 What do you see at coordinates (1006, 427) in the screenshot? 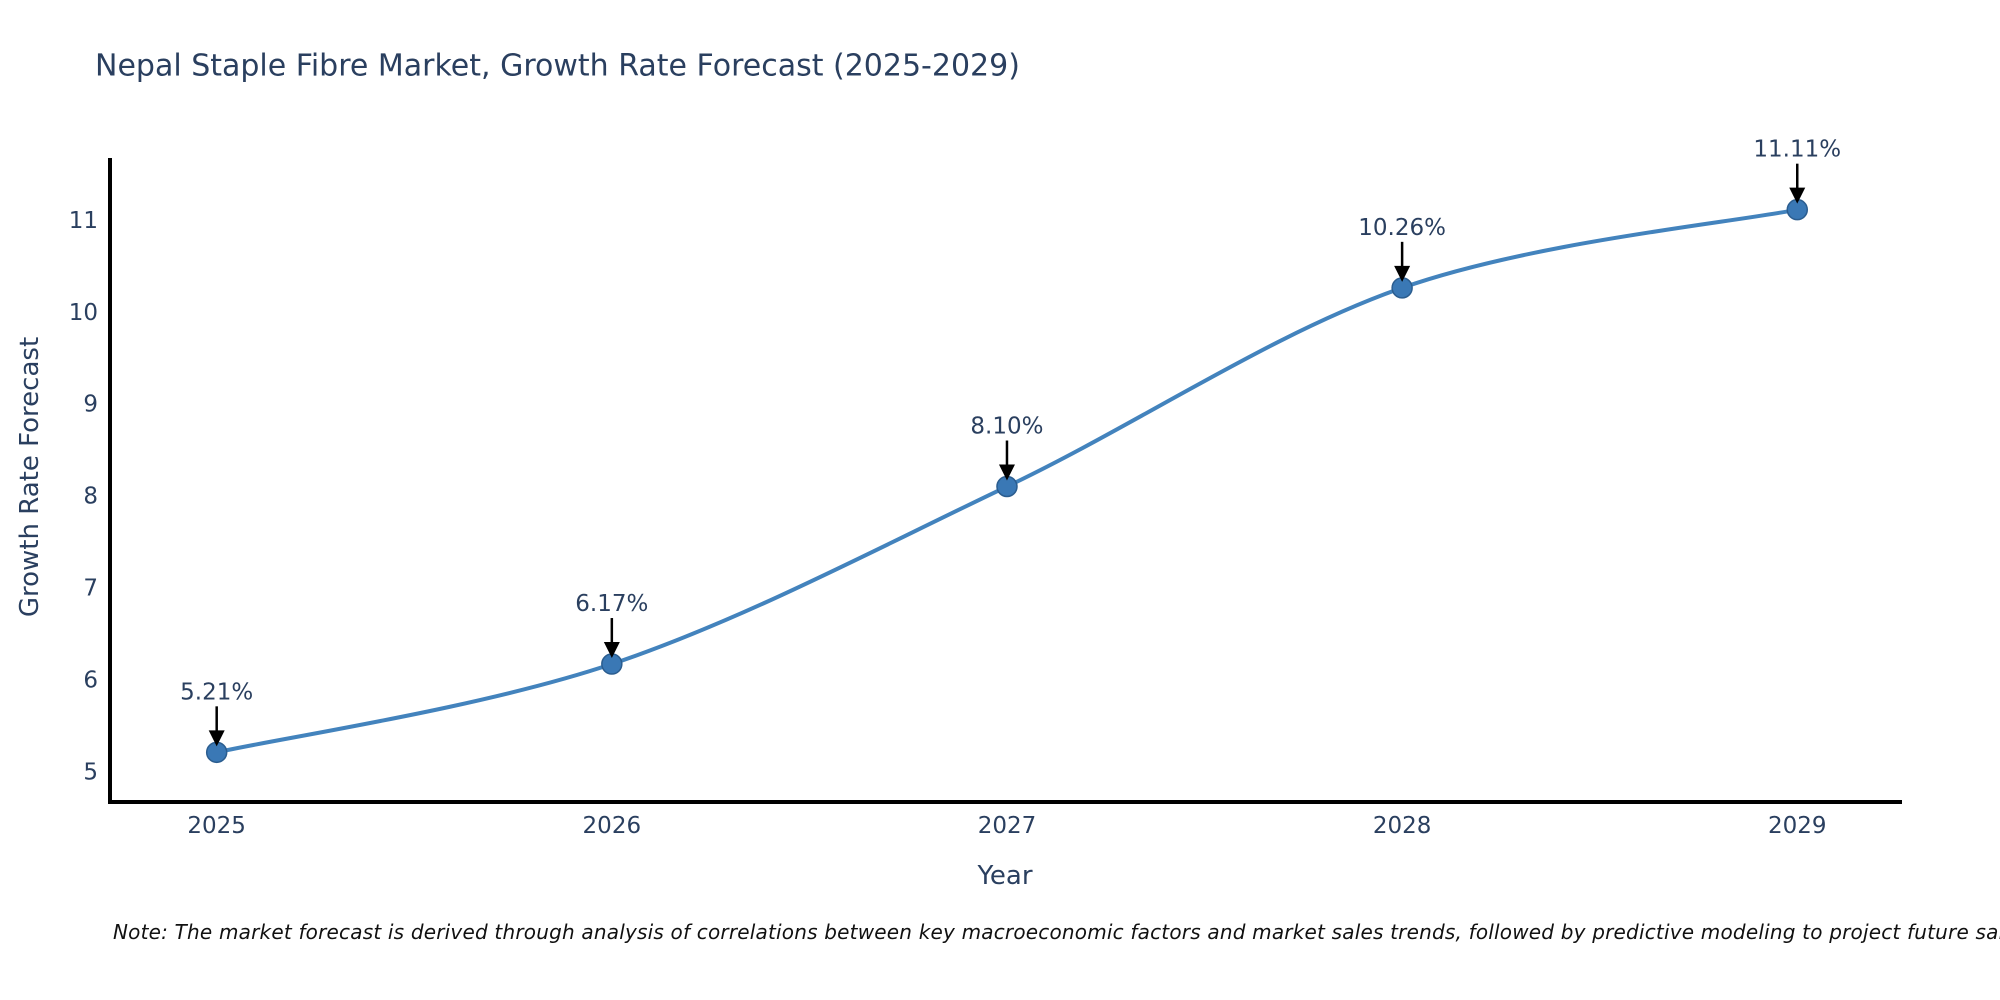
I see `point-value-label: 8.10%` at bounding box center [1006, 427].